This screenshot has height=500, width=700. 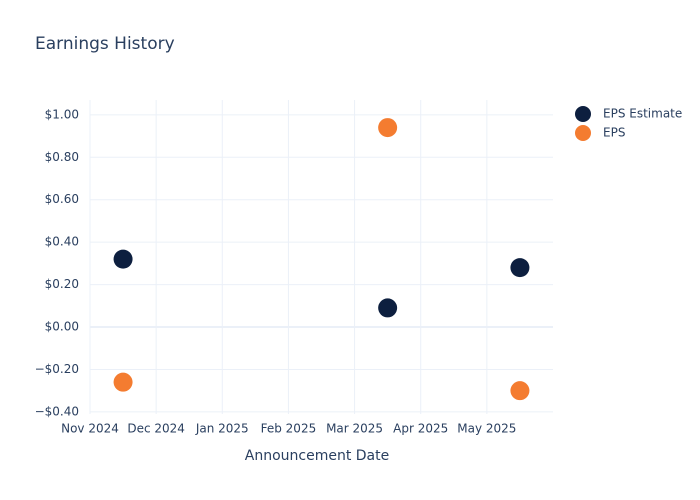 What do you see at coordinates (62, 242) in the screenshot?
I see `y-tick-label: $0.40` at bounding box center [62, 242].